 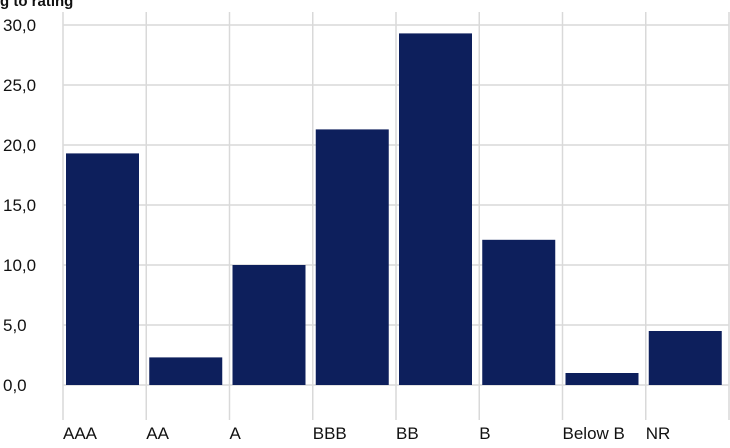 I want to click on y-axis-tick-labels: 0,0 5,0 10,0 15,0 20,0 25,0 30,0, so click(x=19, y=205).